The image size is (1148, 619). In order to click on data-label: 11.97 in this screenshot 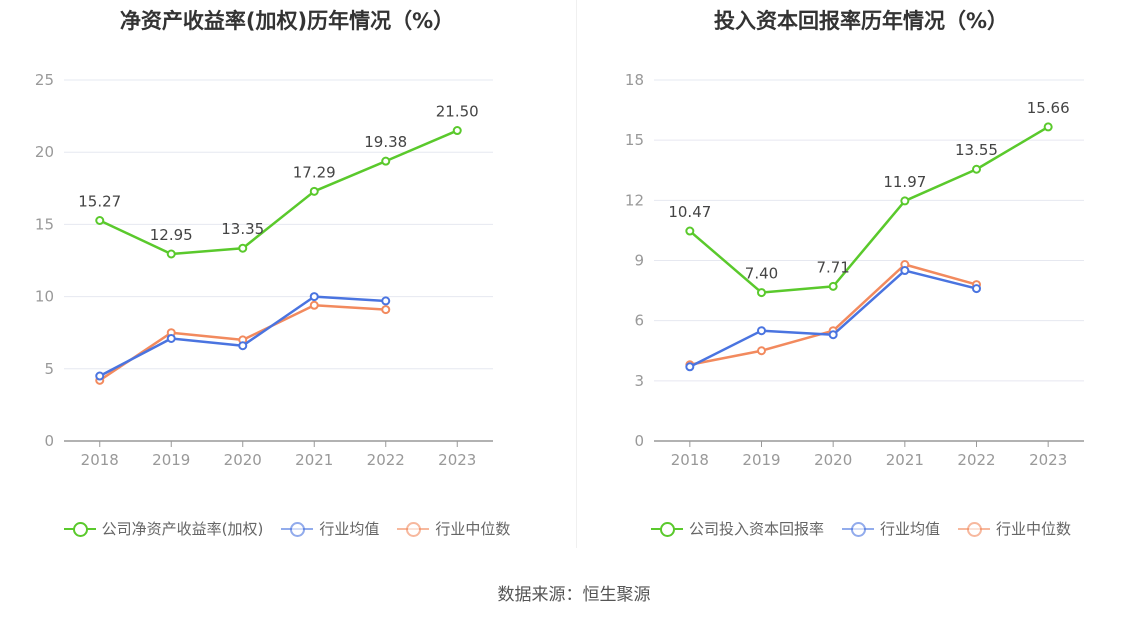, I will do `click(904, 182)`.